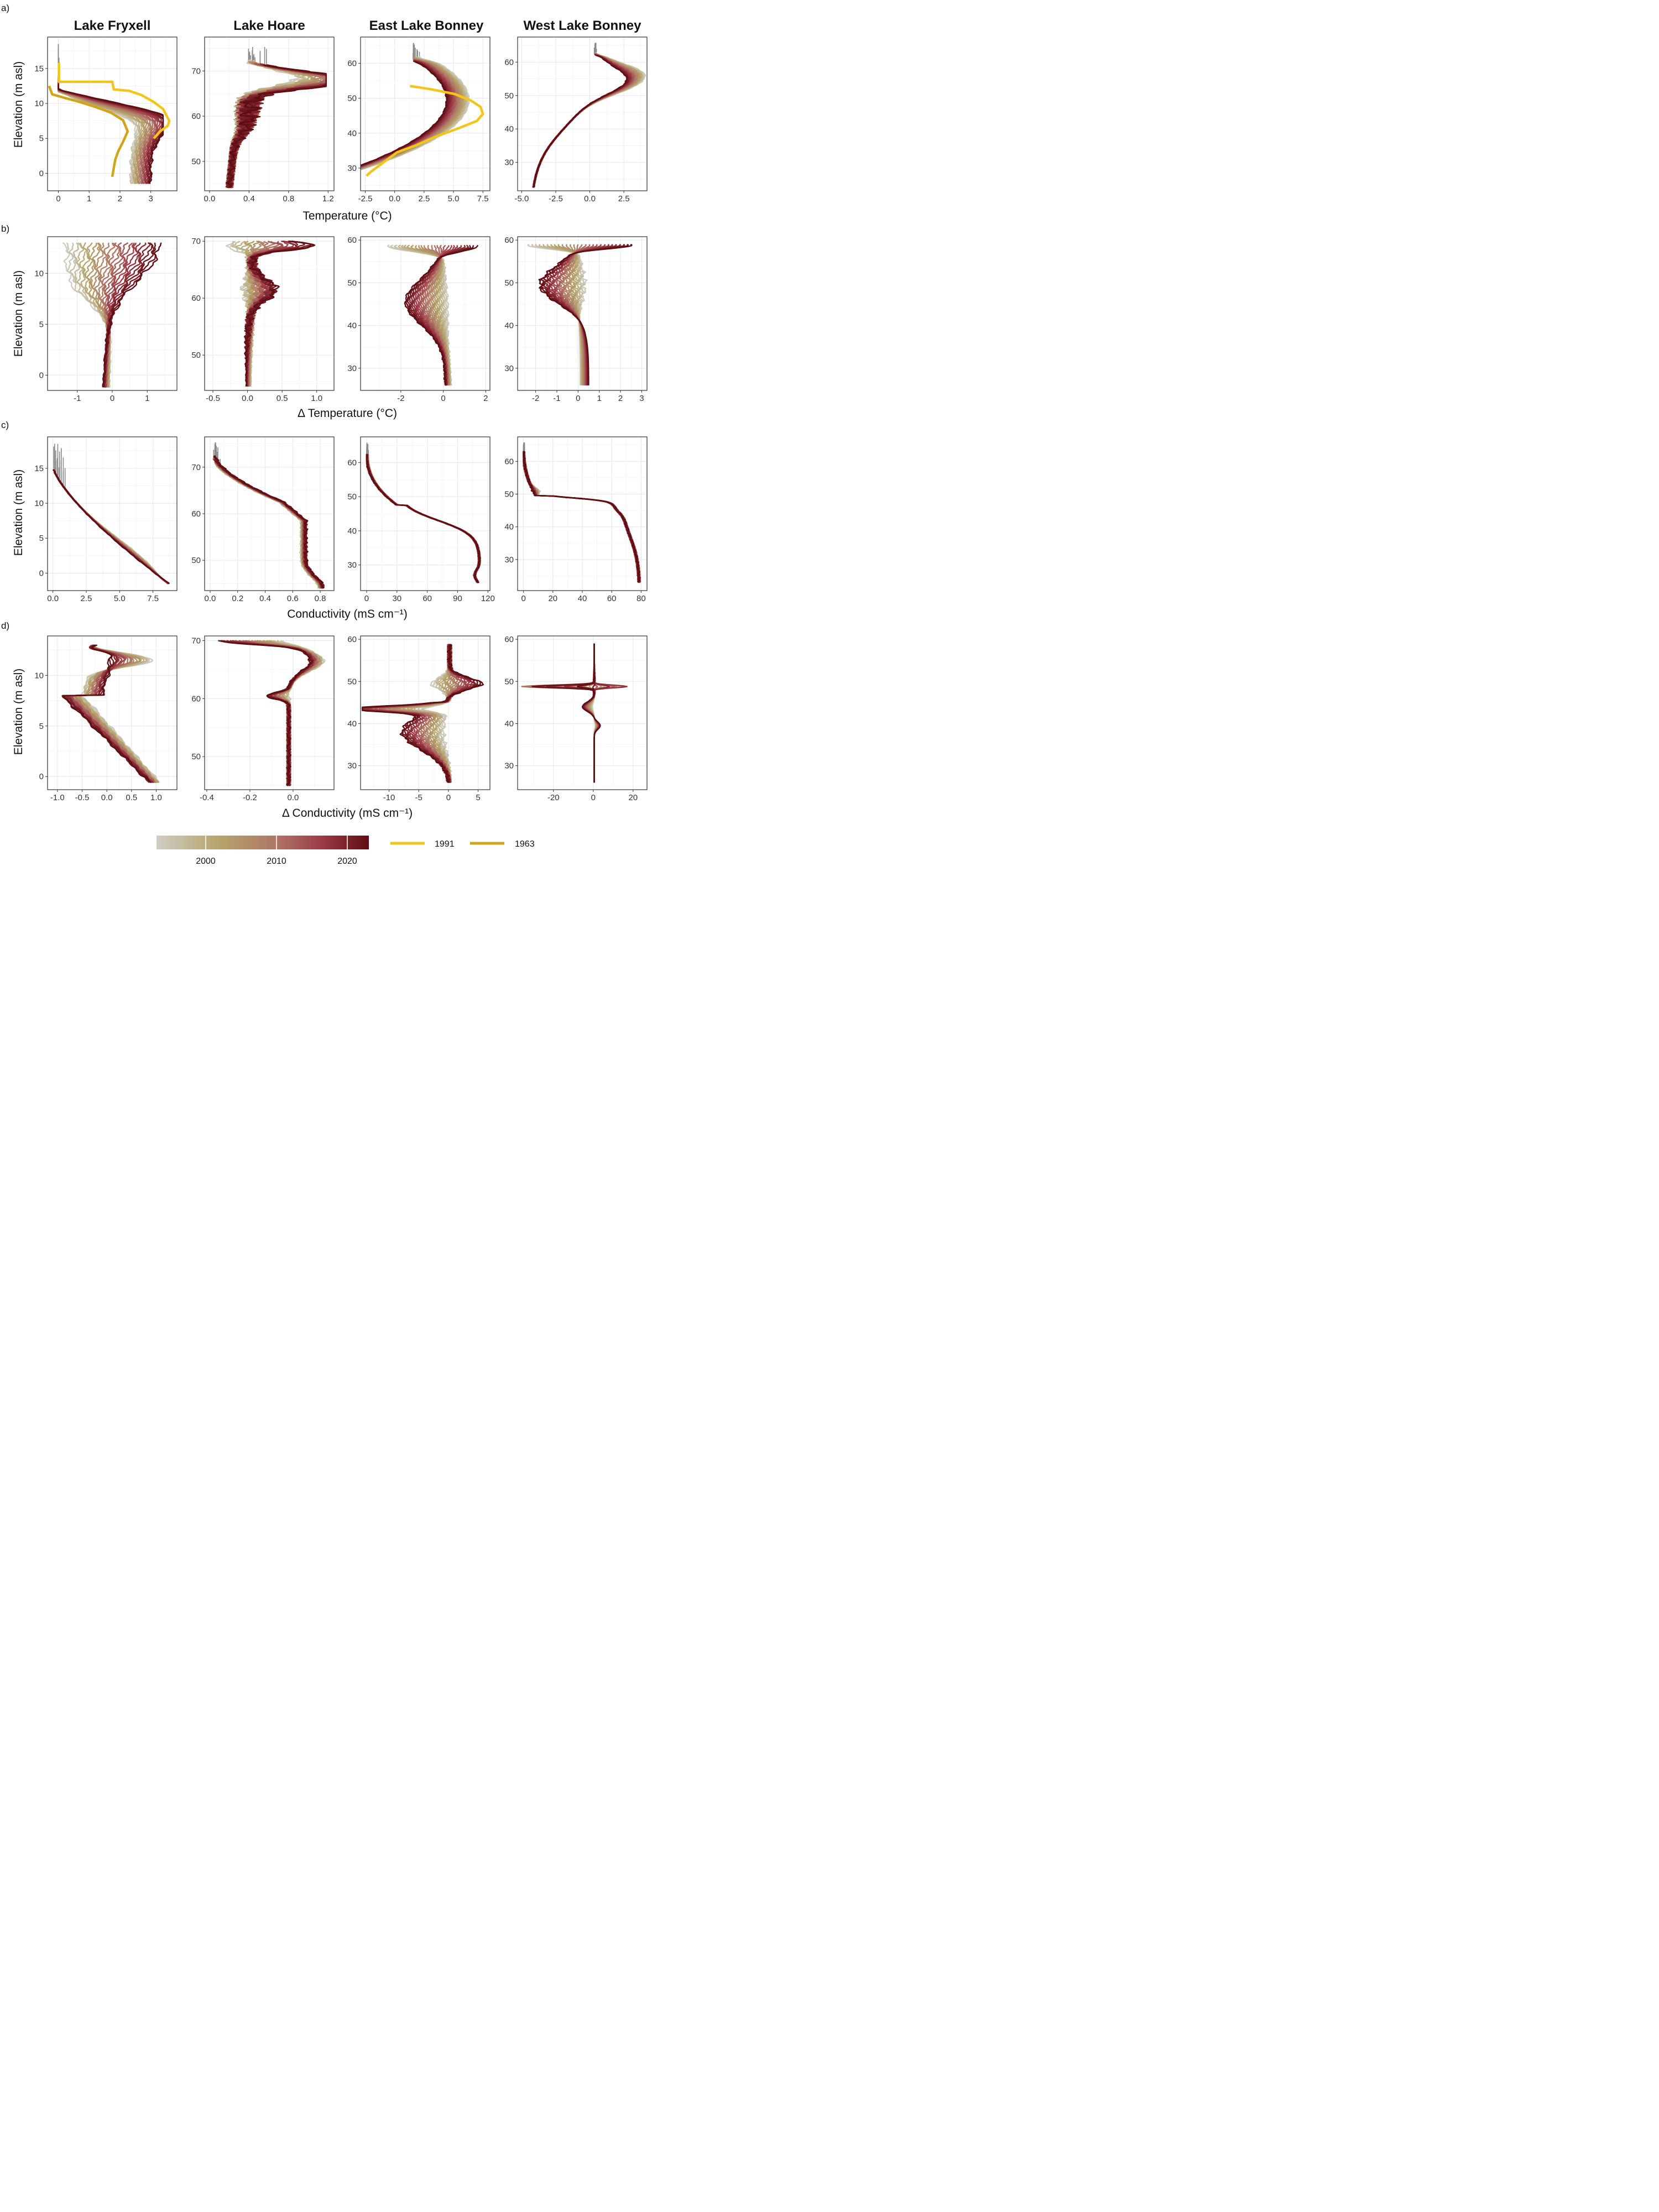 This screenshot has height=2212, width=1659. I want to click on x-tick-label: 0.4, so click(265, 598).